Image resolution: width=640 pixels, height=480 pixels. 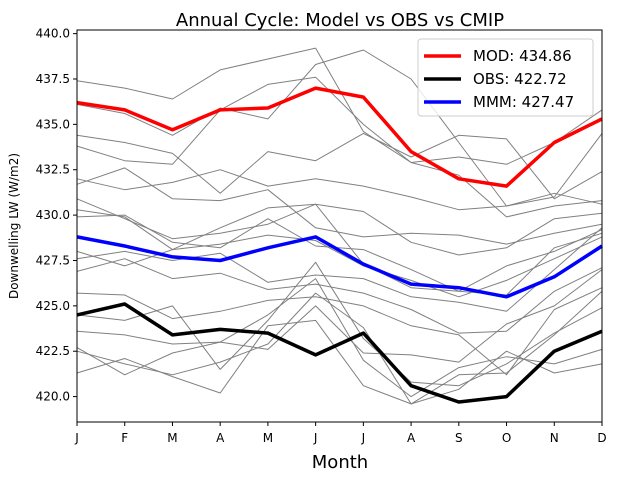 What do you see at coordinates (459, 438) in the screenshot?
I see `x-tick-label: S` at bounding box center [459, 438].